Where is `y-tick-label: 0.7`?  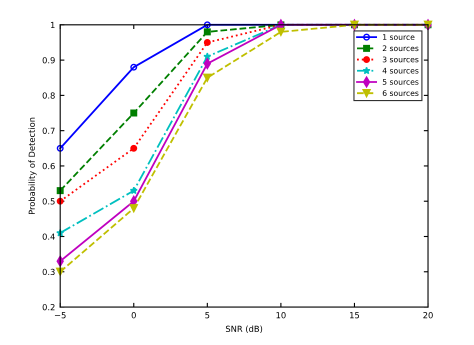 y-tick-label: 0.7 is located at coordinates (48, 131).